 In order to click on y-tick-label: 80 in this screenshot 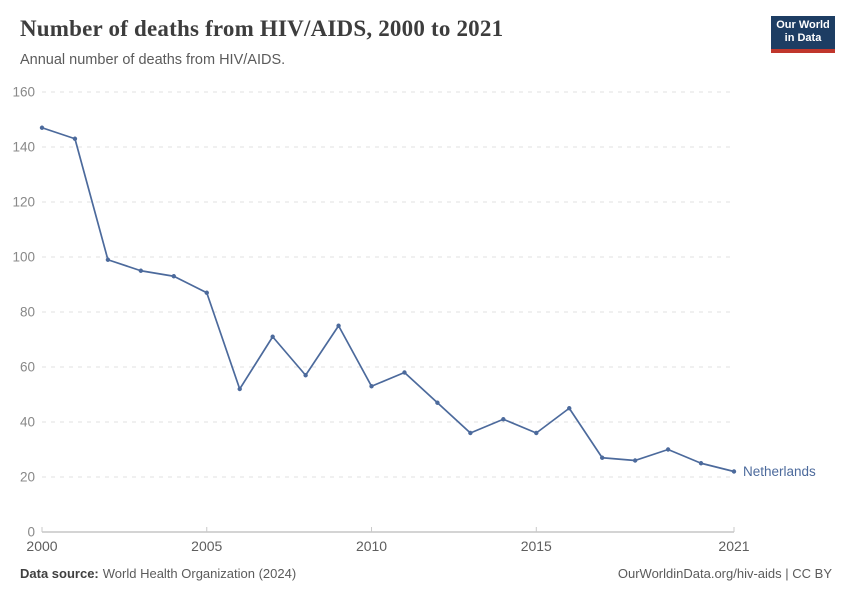, I will do `click(27, 312)`.